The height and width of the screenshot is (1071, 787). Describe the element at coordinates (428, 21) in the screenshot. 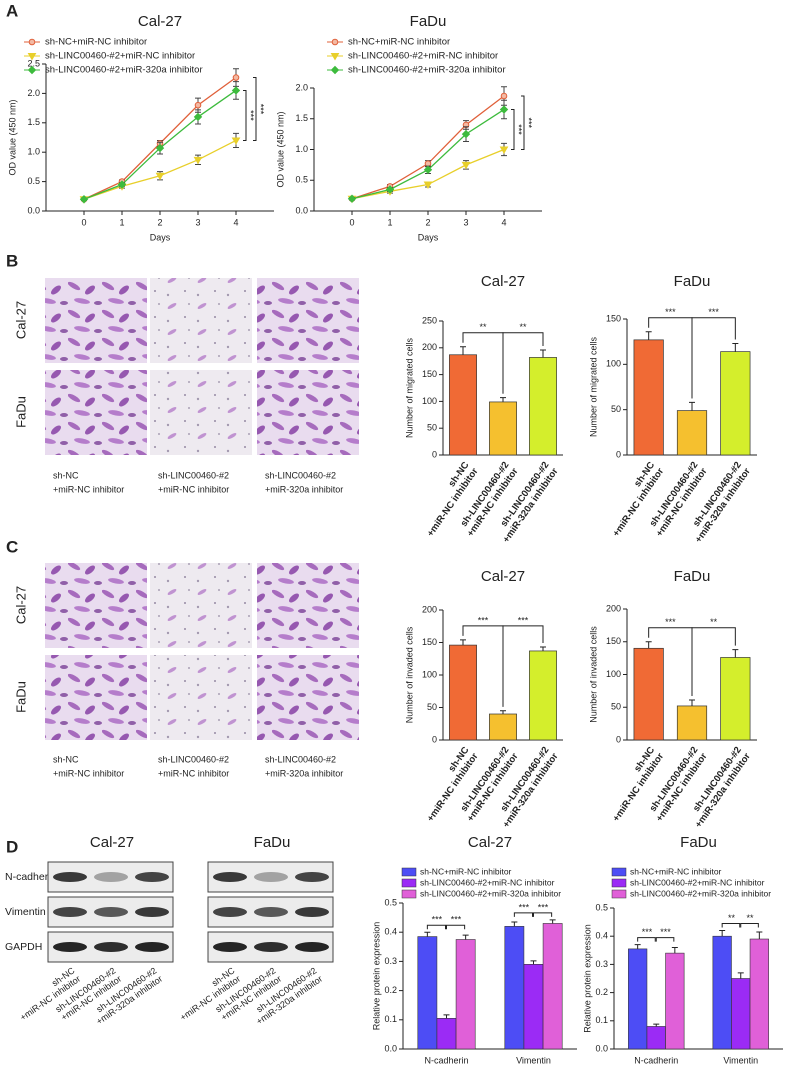

I see `chart-title: FaDu` at that location.